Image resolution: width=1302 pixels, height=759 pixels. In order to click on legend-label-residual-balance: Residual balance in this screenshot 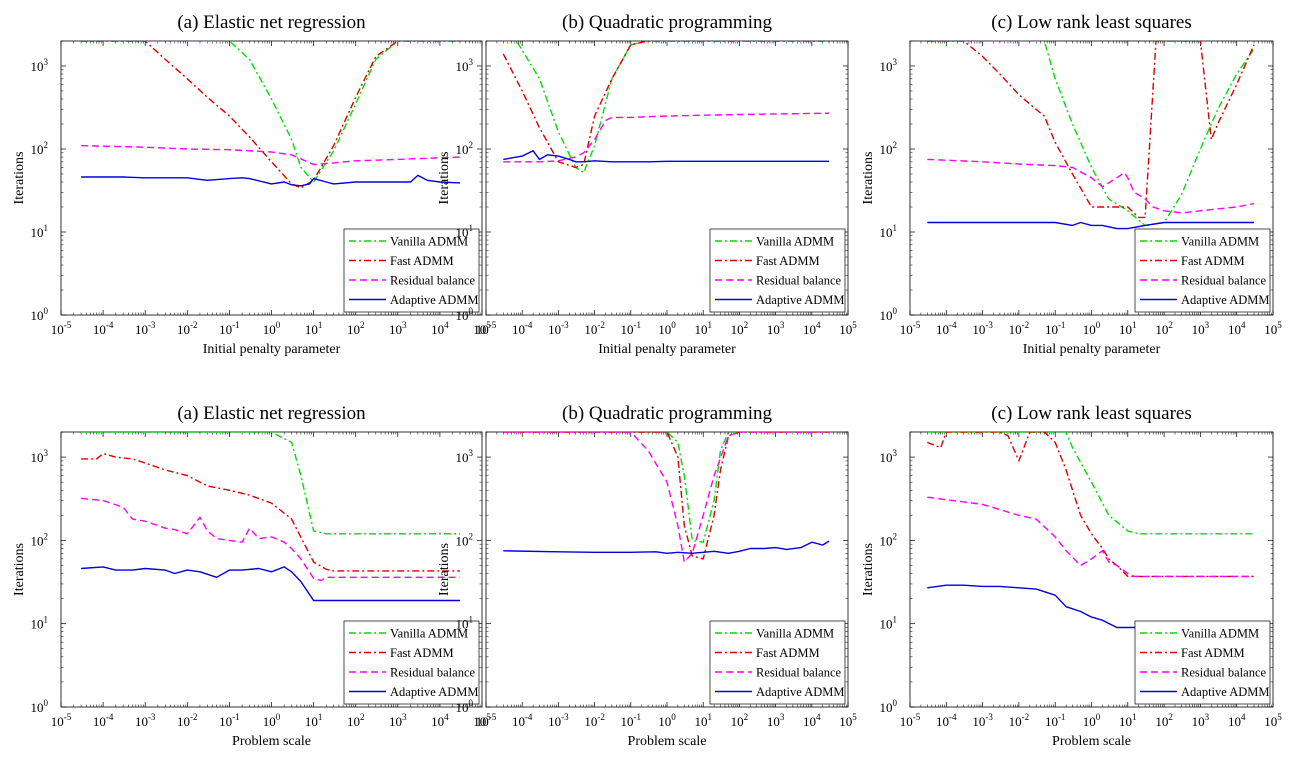, I will do `click(1223, 673)`.